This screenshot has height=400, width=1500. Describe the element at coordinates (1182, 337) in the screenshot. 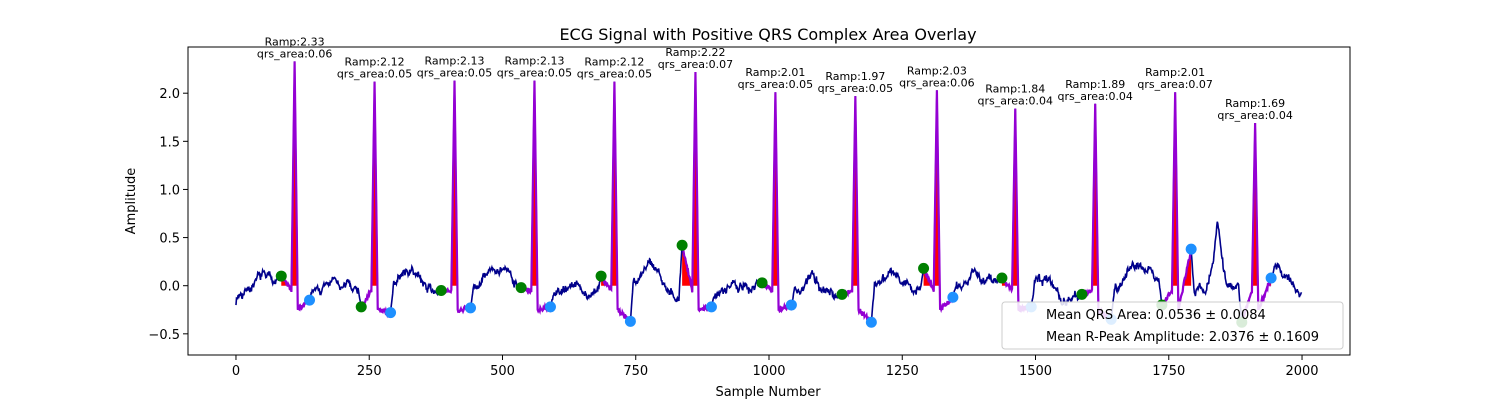

I see `legend-entry-r-peak: Mean R-Peak Amplitude: 2.0376 ± 0.1609` at that location.